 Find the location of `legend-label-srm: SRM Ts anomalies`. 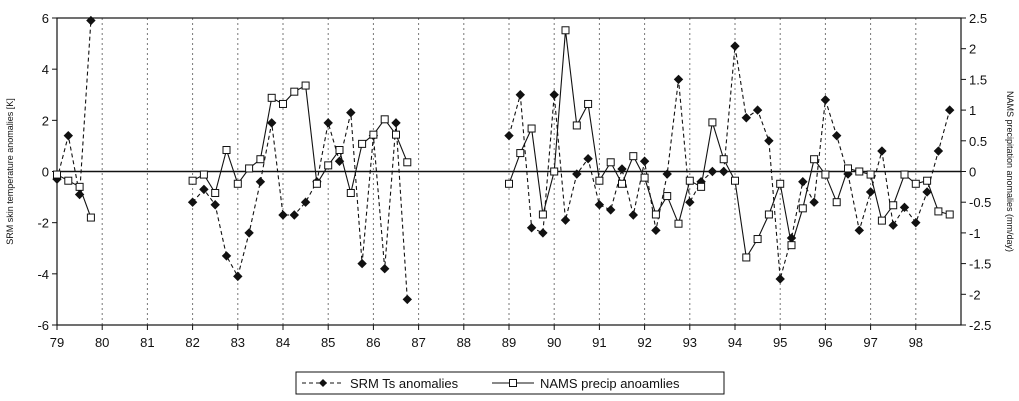

legend-label-srm: SRM Ts anomalies is located at coordinates (404, 383).